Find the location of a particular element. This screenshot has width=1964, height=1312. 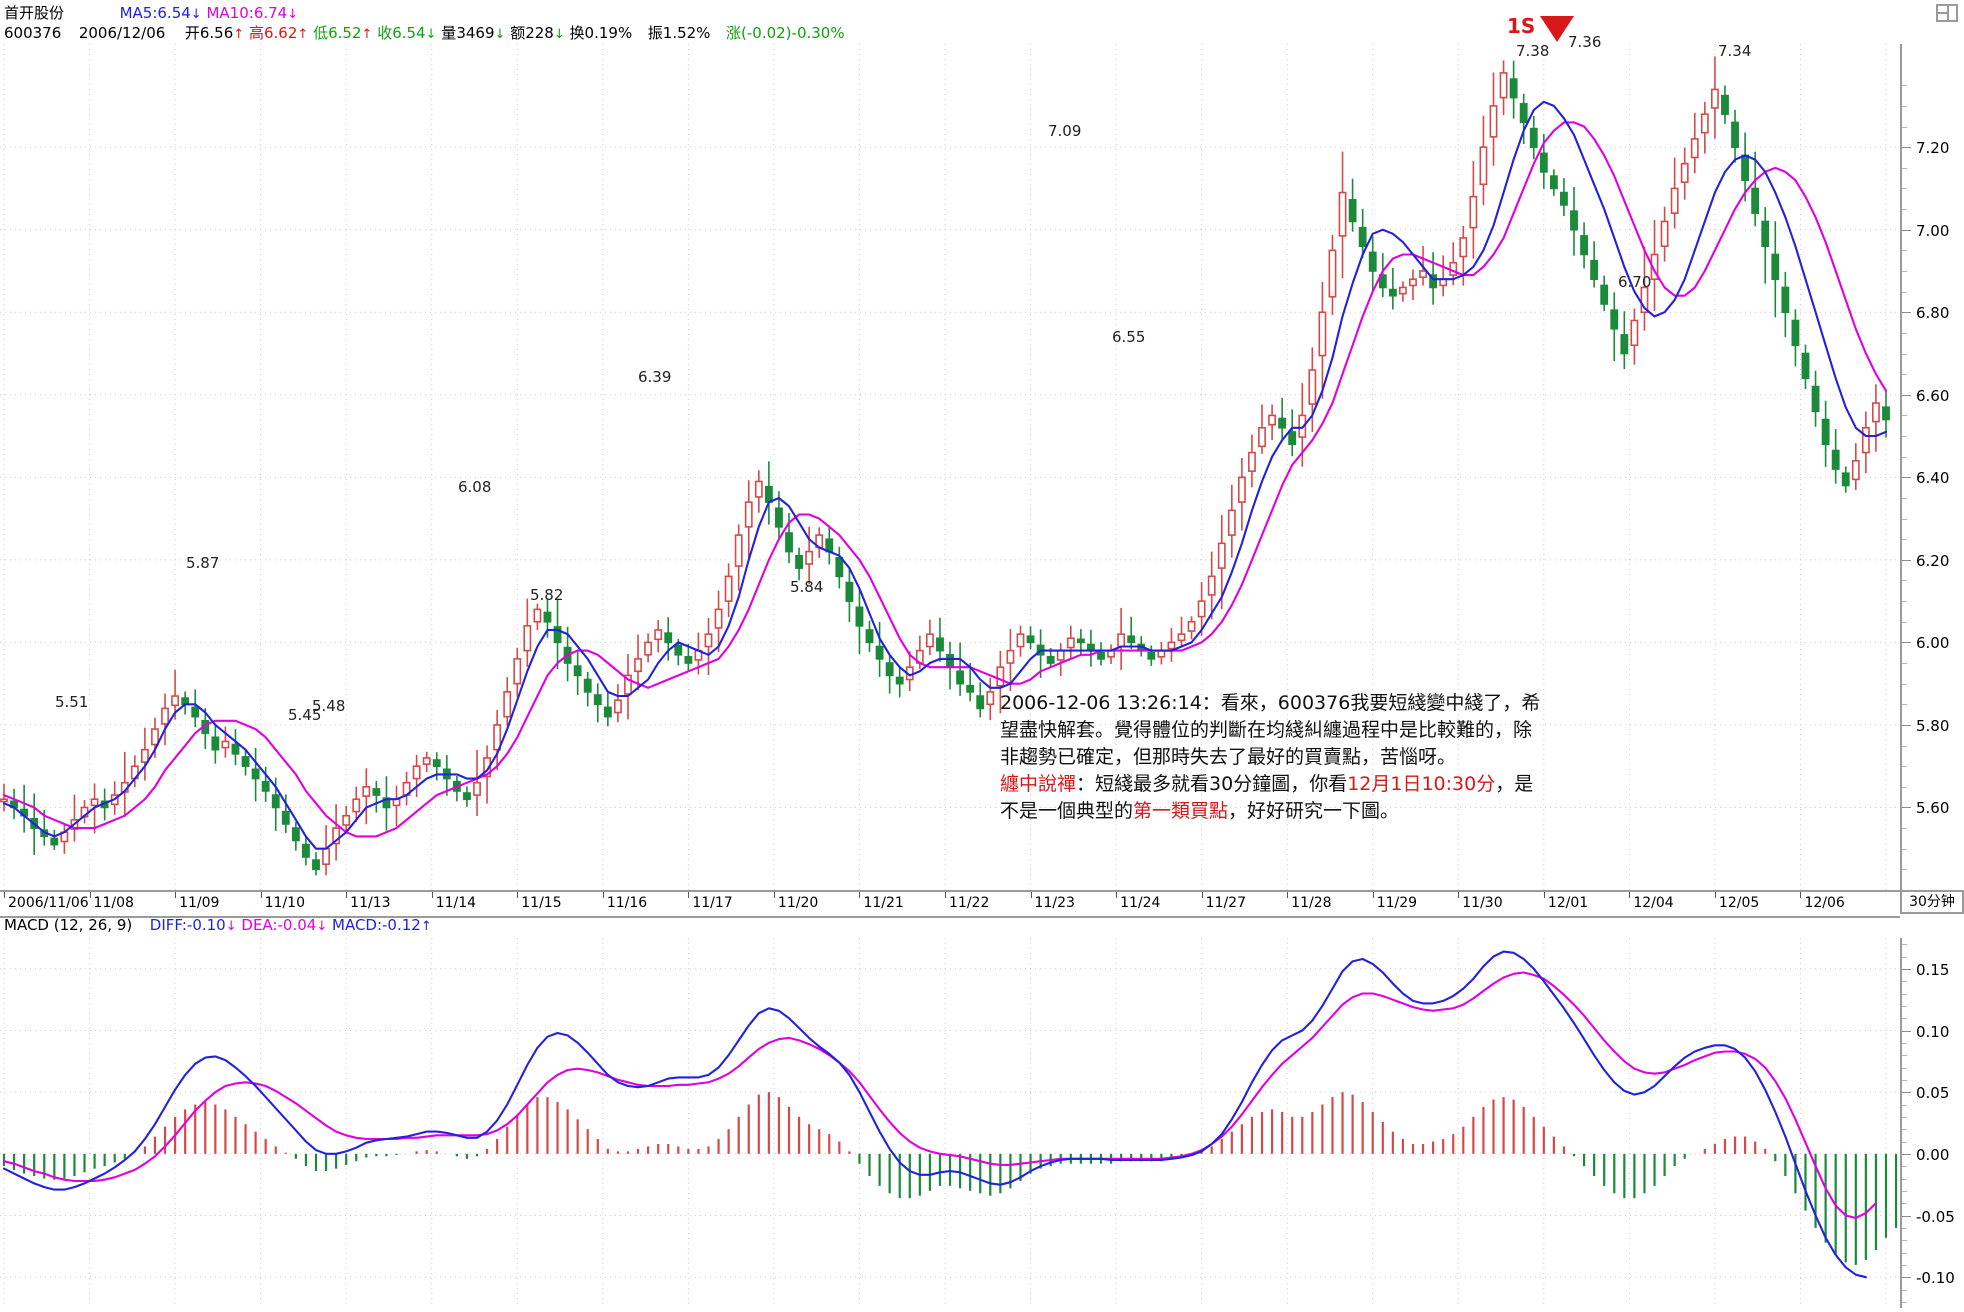

date-axis-label: 11/15 is located at coordinates (541, 903).